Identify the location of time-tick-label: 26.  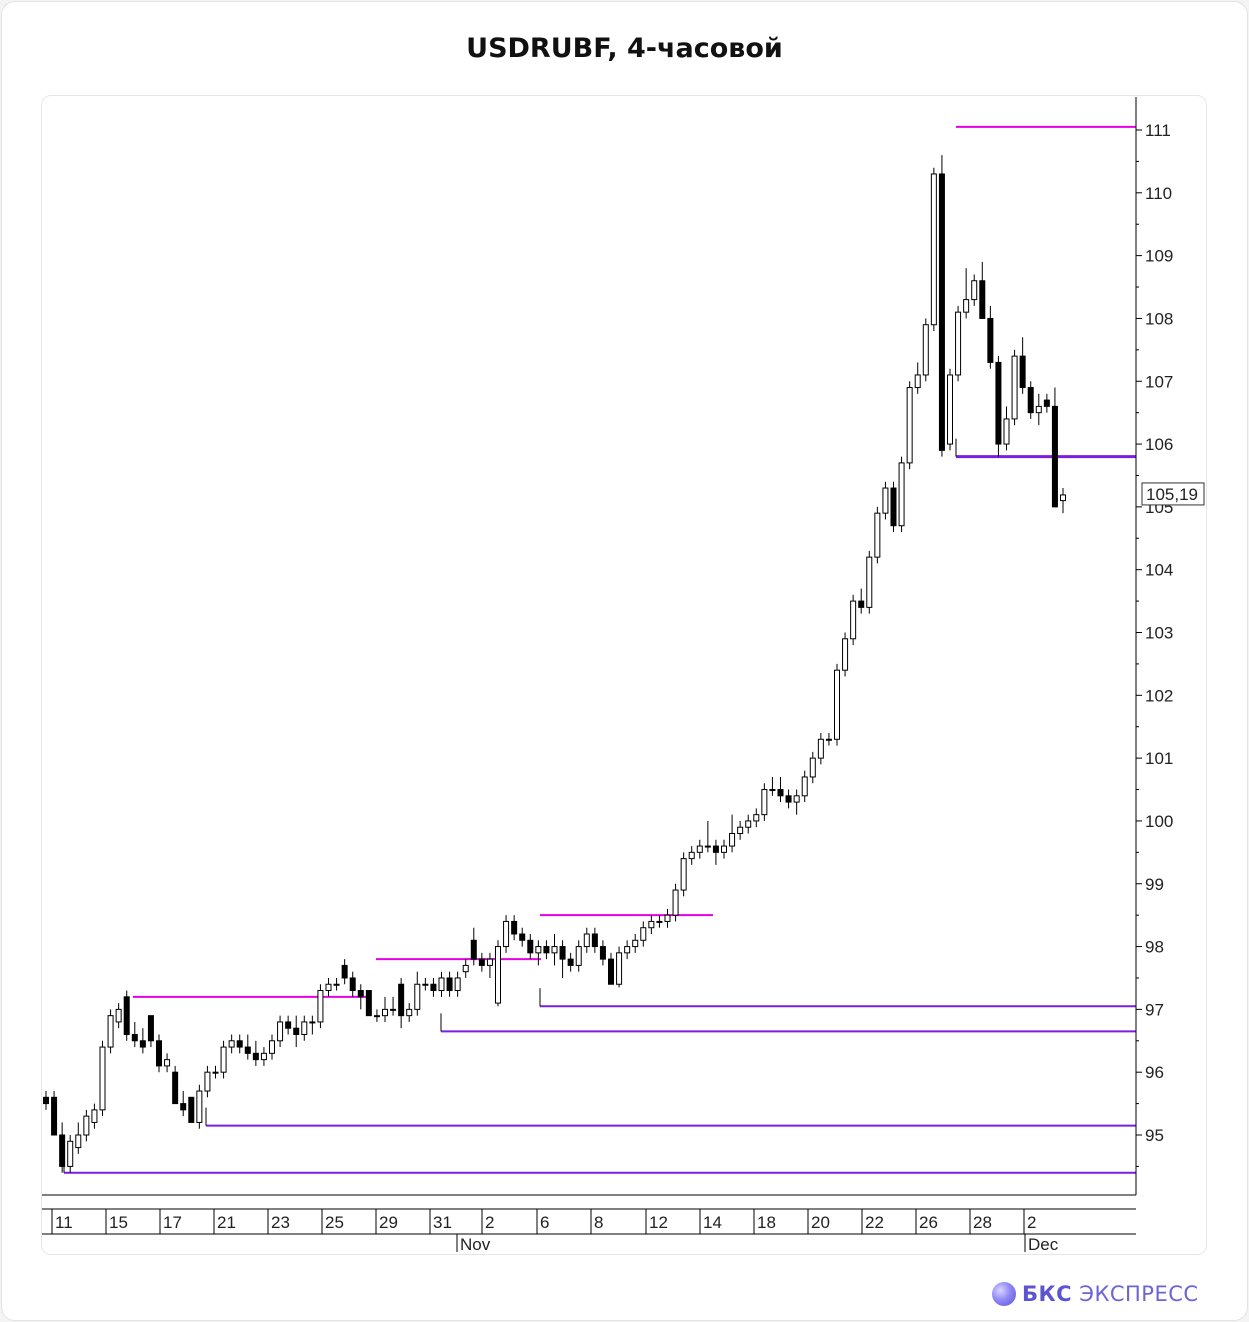
(928, 1222).